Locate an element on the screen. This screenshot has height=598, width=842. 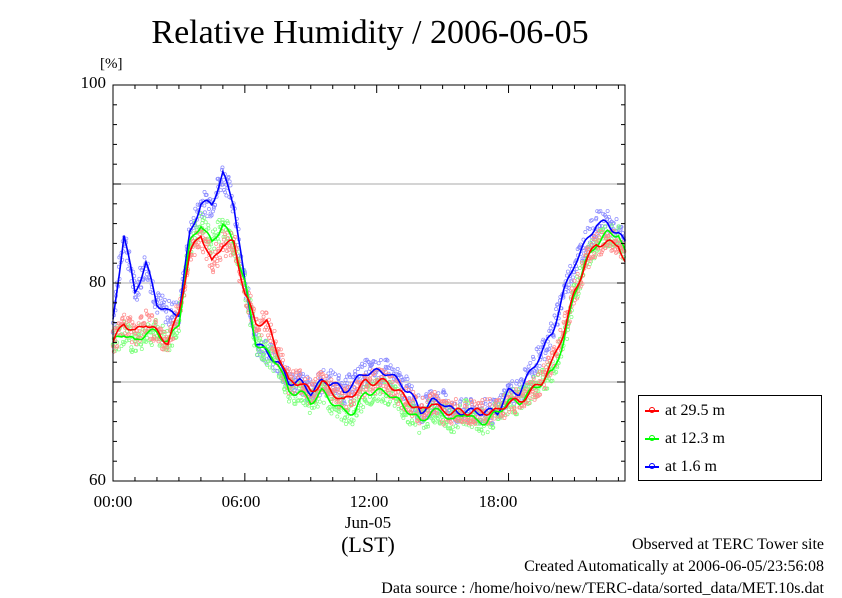
legend-label: at 12.3 m is located at coordinates (695, 438).